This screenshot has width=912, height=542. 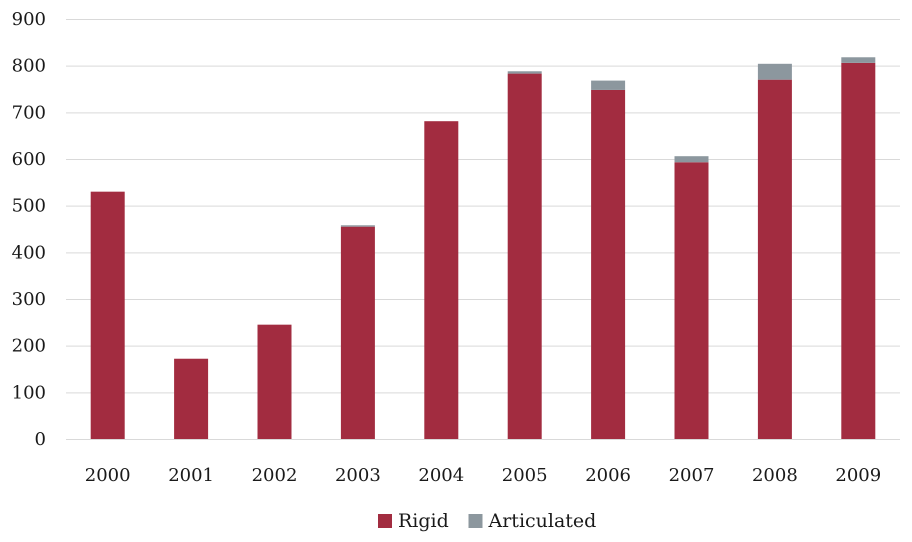 I want to click on bar-articulated-2005, so click(x=524, y=72).